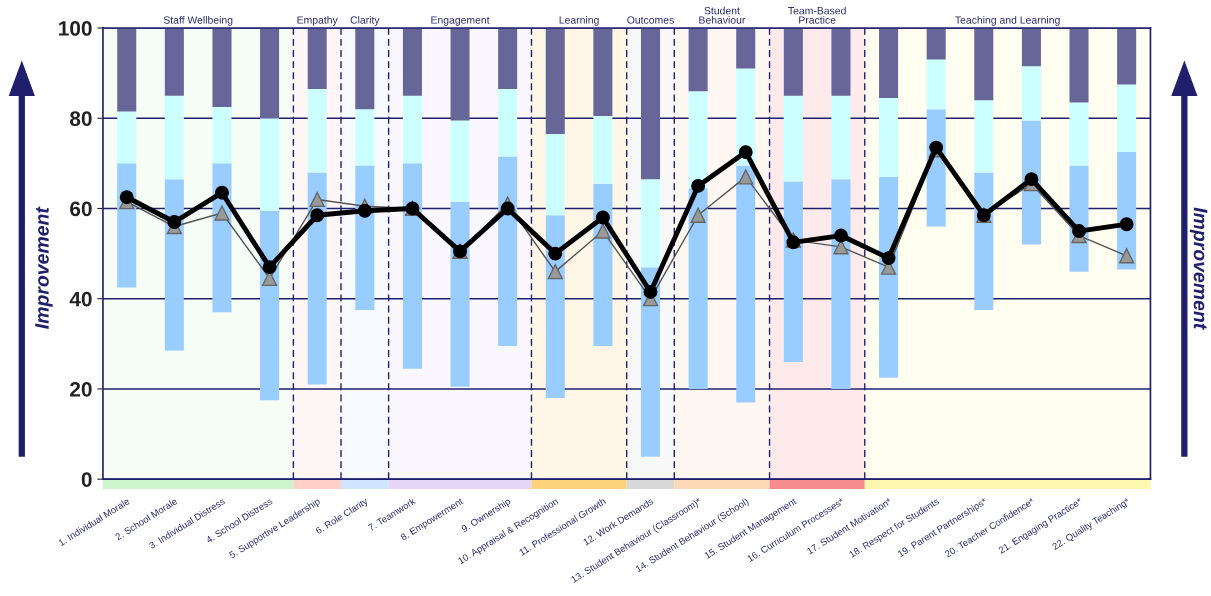  What do you see at coordinates (81, 118) in the screenshot?
I see `y-tick-label: 80` at bounding box center [81, 118].